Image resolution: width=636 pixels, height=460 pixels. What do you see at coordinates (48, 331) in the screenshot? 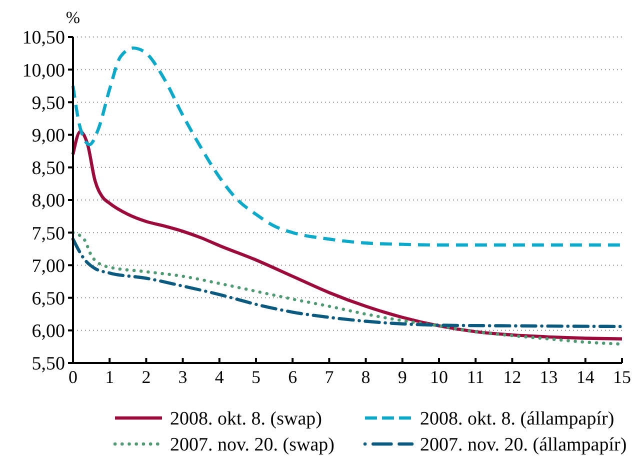
I see `y-tick-label: 6,00` at bounding box center [48, 331].